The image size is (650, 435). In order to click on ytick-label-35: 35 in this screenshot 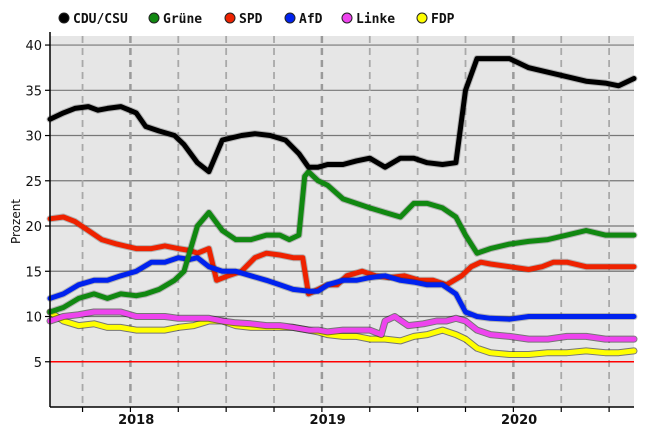, I will do `click(33, 91)`.